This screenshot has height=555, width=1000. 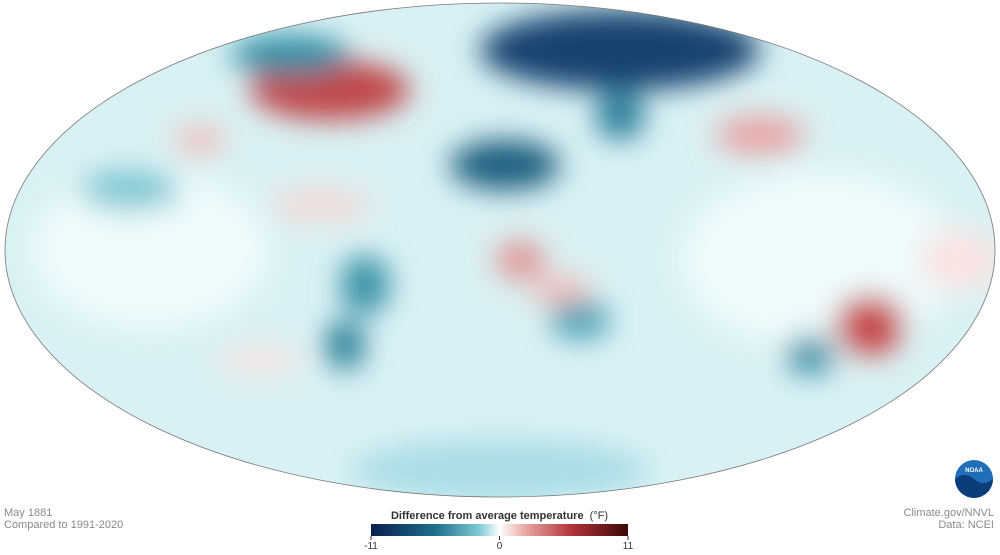 What do you see at coordinates (599, 516) in the screenshot?
I see `legend-unit: (°F)` at bounding box center [599, 516].